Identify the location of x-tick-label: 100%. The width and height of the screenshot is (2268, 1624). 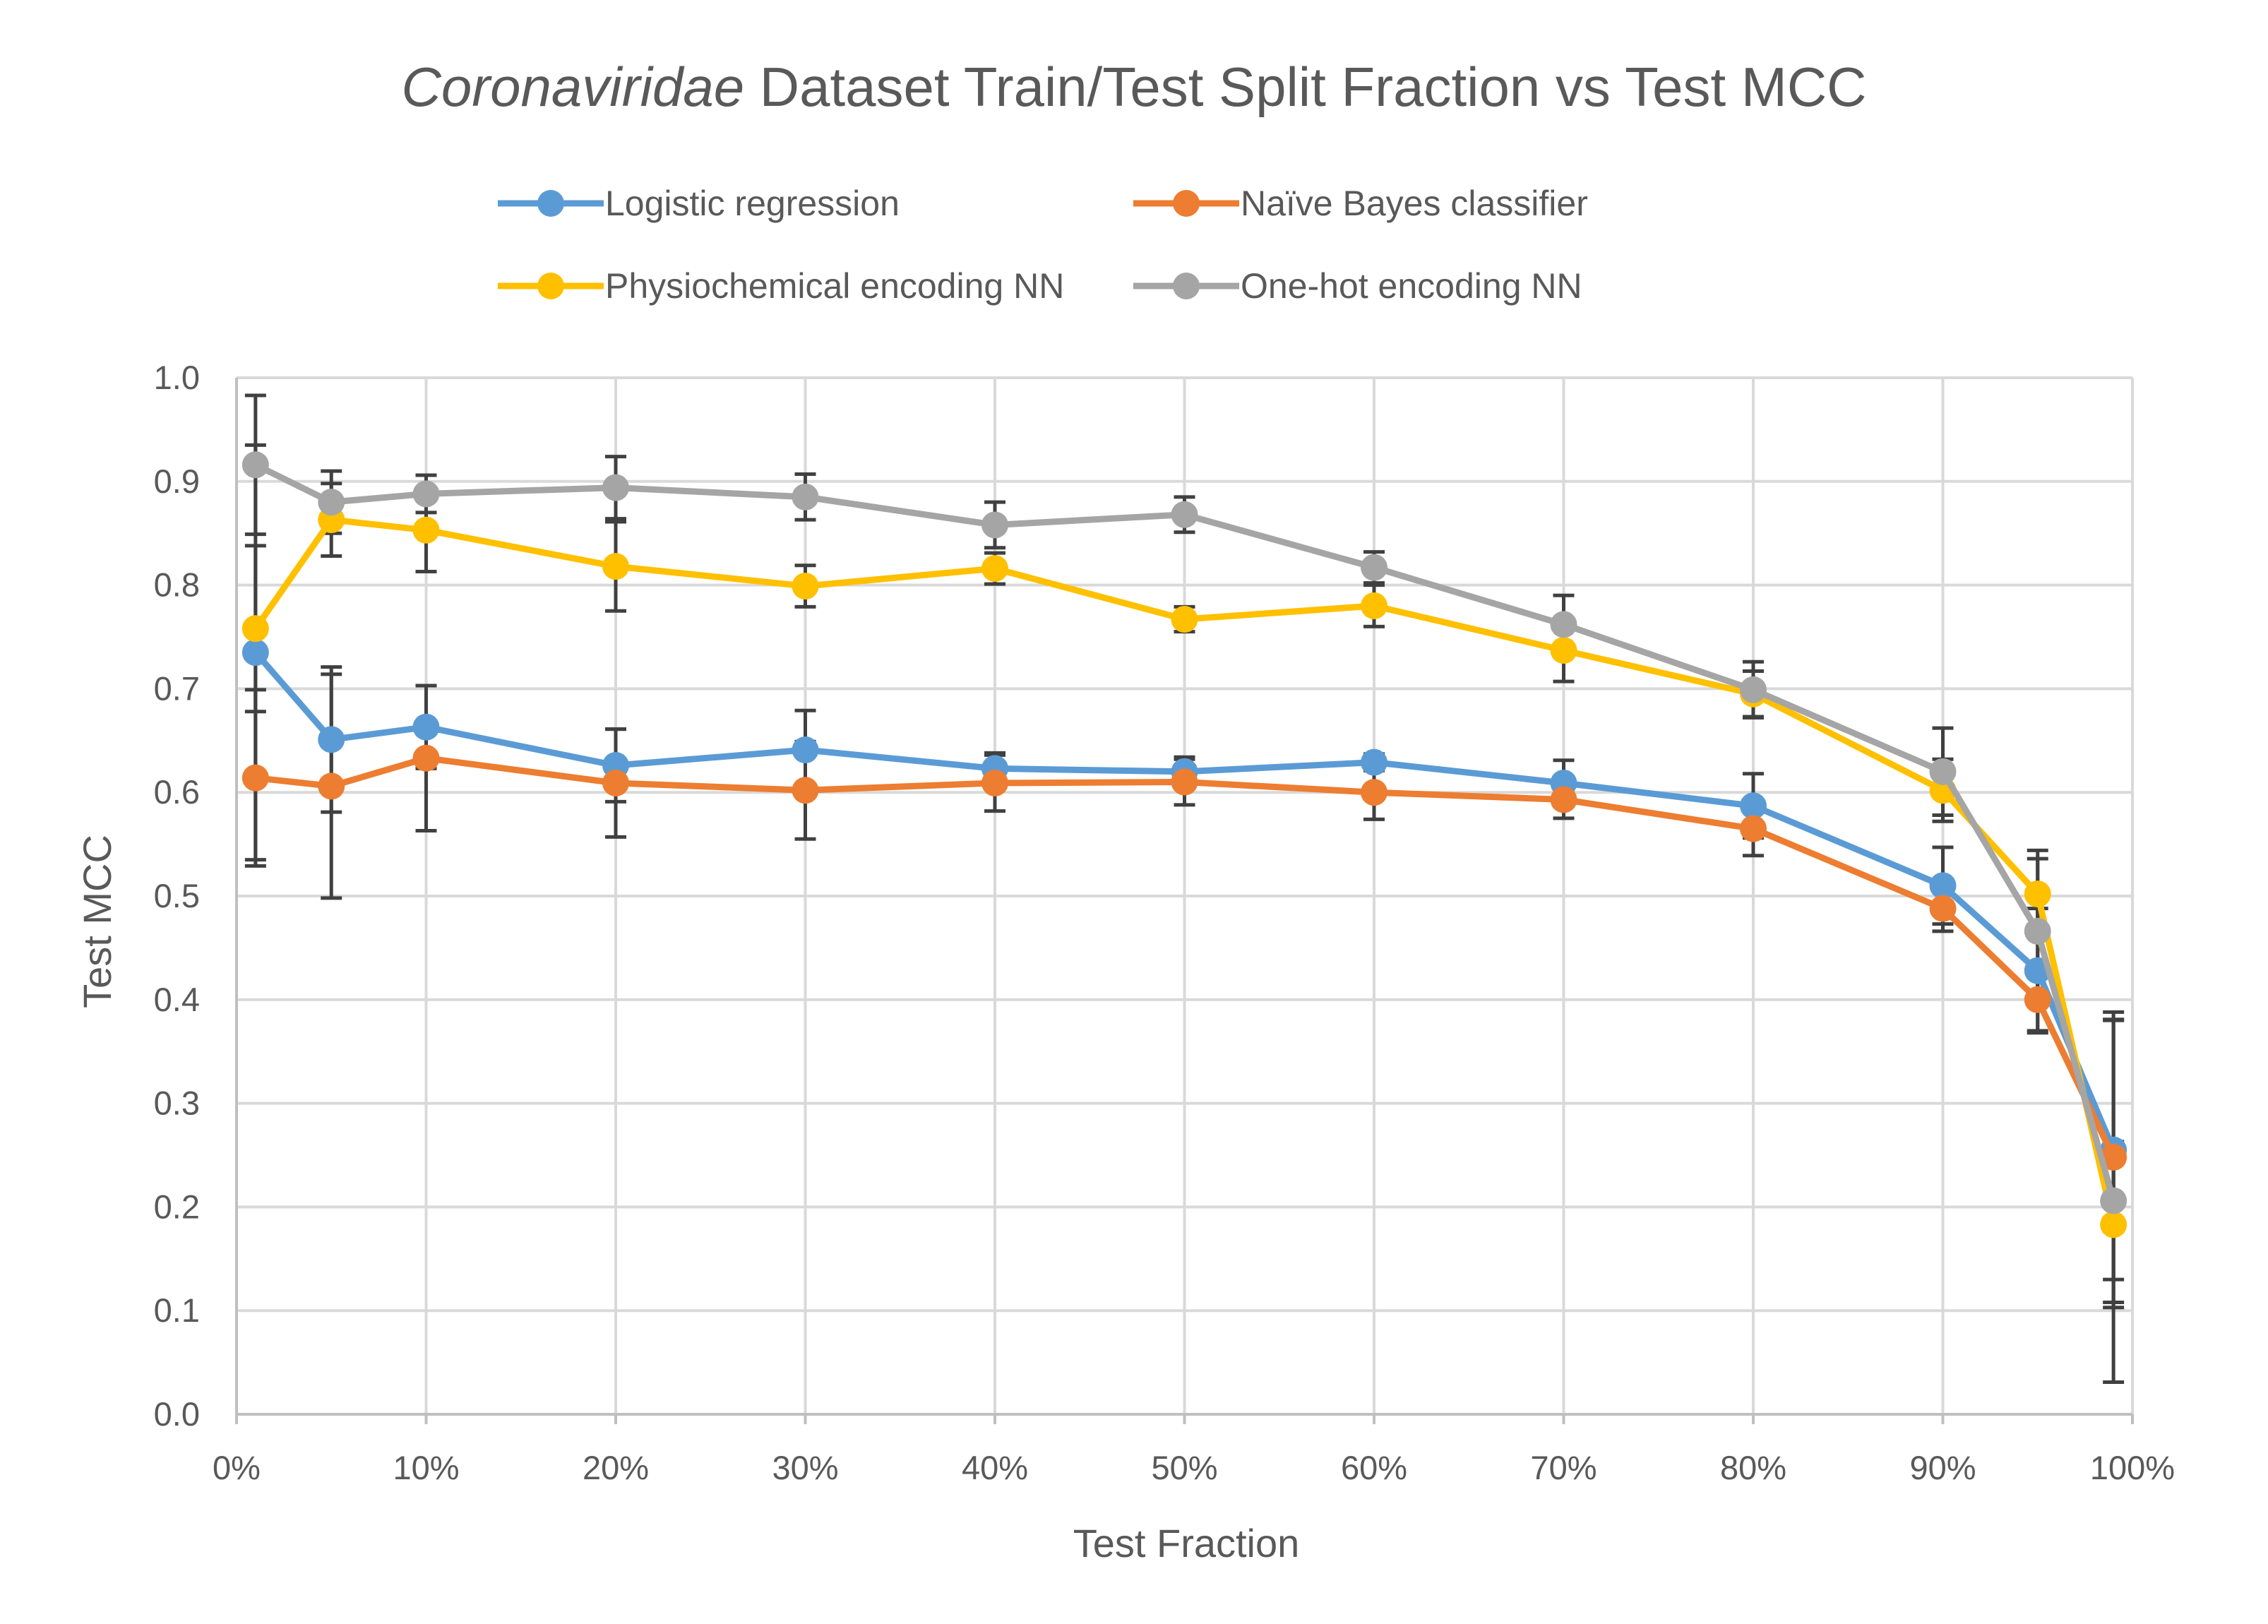
(2132, 1467).